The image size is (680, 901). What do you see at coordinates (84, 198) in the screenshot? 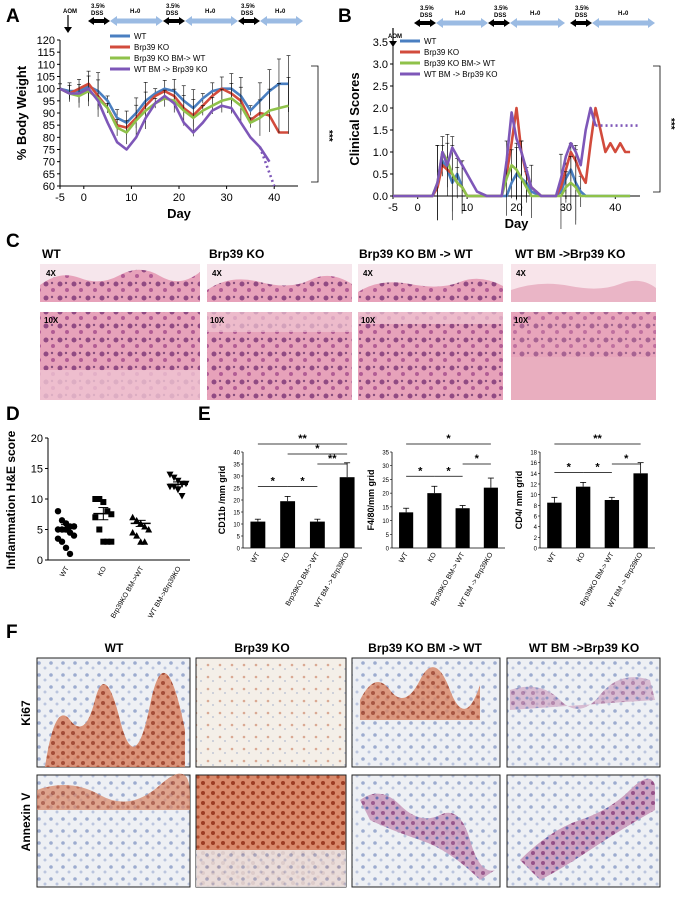
I see `x-tick-label: 0` at bounding box center [84, 198].